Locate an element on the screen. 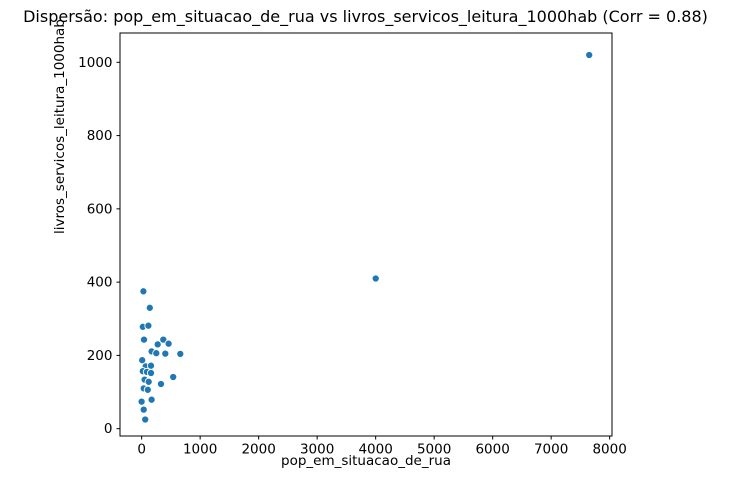  x-tick-label: 7000 is located at coordinates (551, 450).